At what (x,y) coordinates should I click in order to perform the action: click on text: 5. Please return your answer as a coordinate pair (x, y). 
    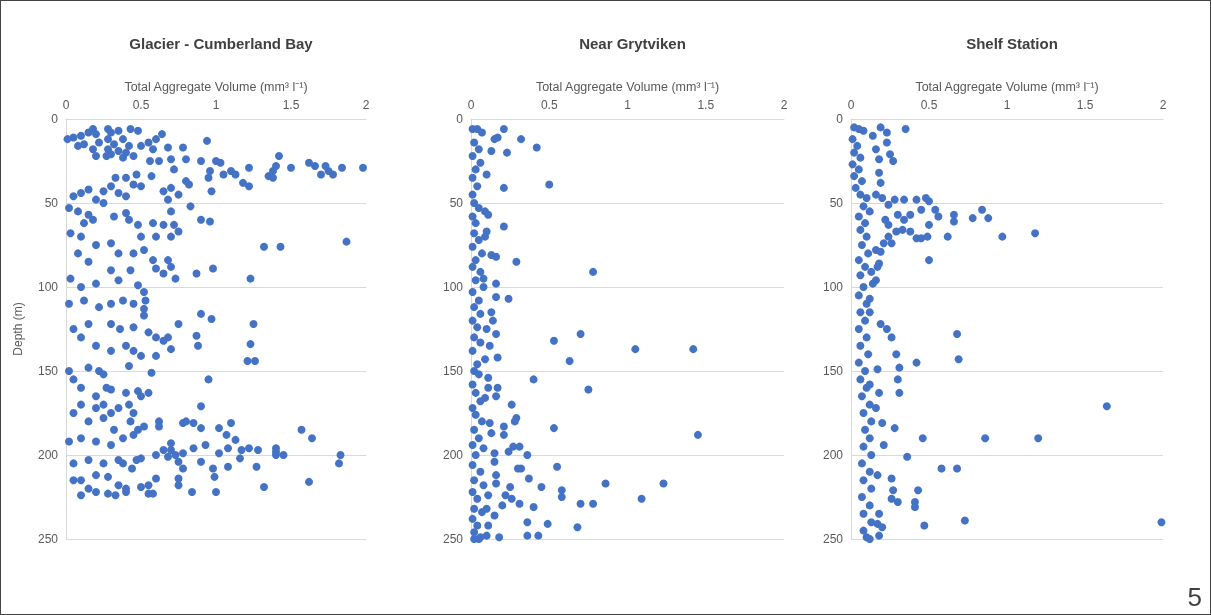
    Looking at the image, I should click on (1195, 597).